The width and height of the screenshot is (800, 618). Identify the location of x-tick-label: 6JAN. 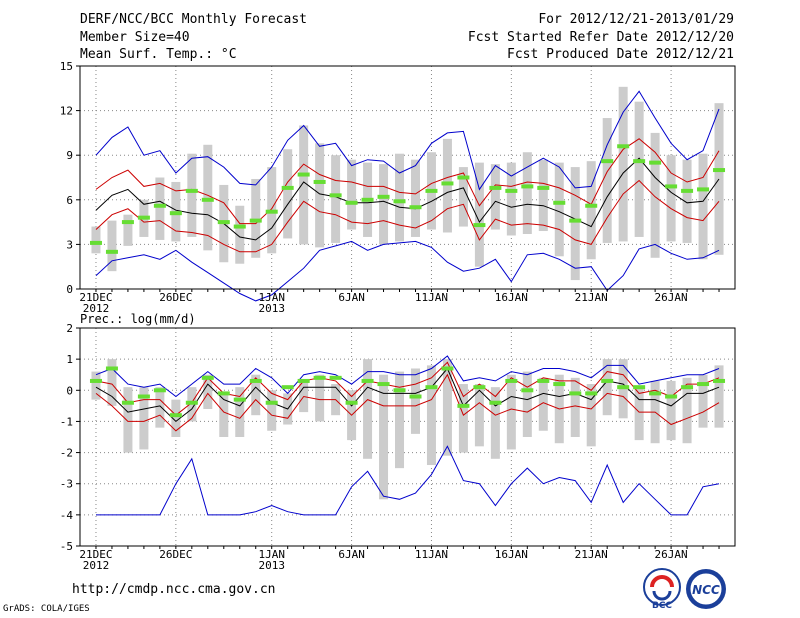
(351, 554).